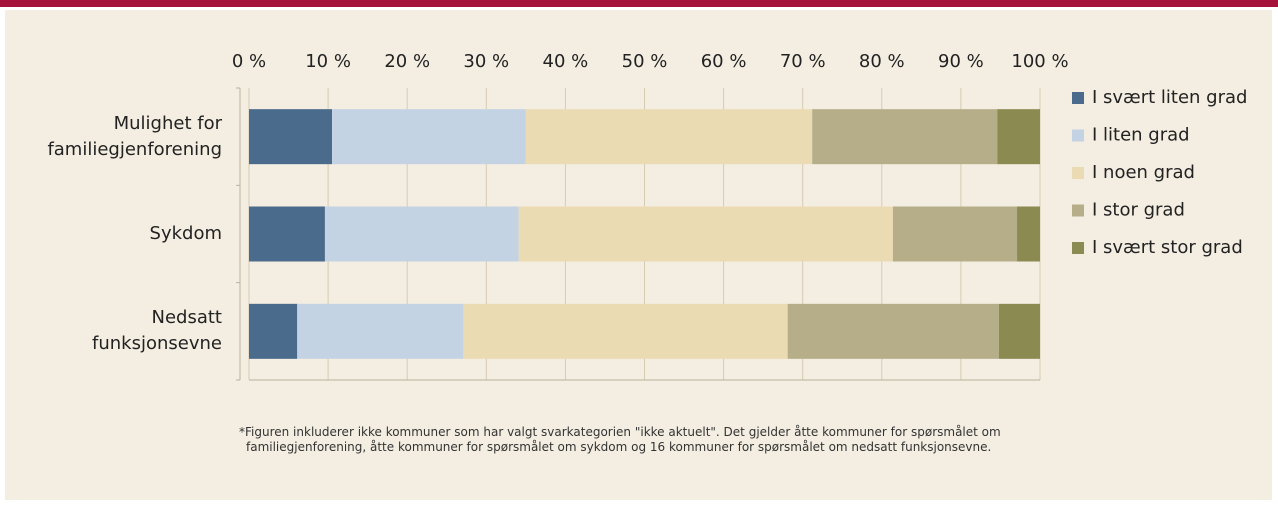  I want to click on x-tick-label: 100 %, so click(1039, 61).